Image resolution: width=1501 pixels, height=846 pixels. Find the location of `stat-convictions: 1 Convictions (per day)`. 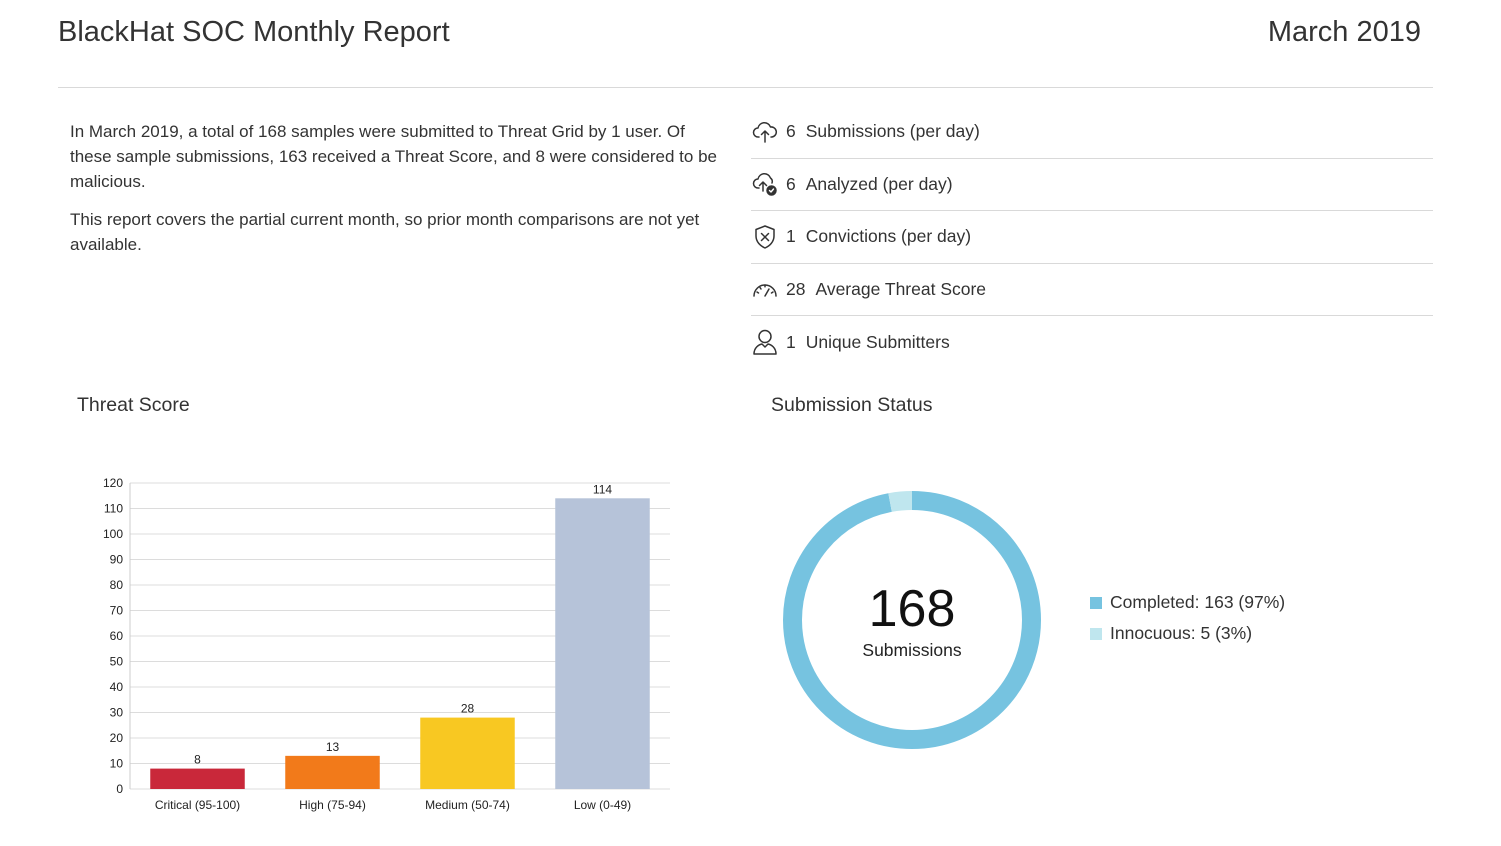

stat-convictions: 1 Convictions (per day) is located at coordinates (1092, 237).